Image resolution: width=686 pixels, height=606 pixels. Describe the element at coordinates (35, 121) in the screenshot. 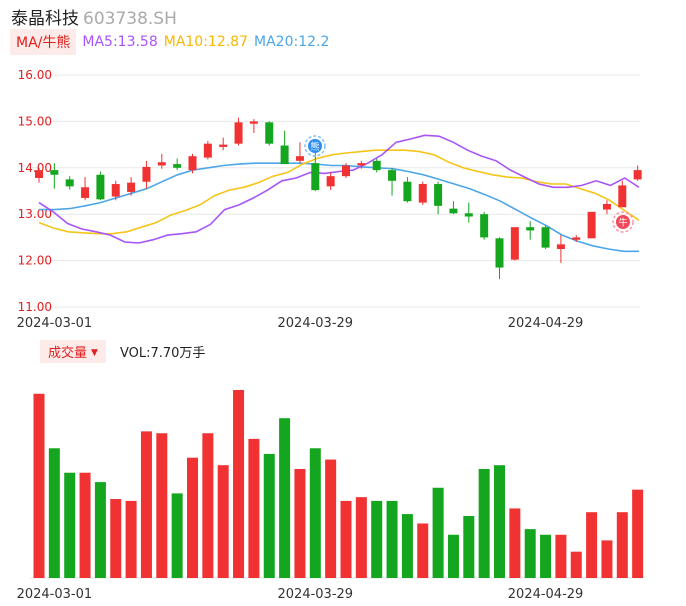

I see `y-tick-label: 15.00` at that location.